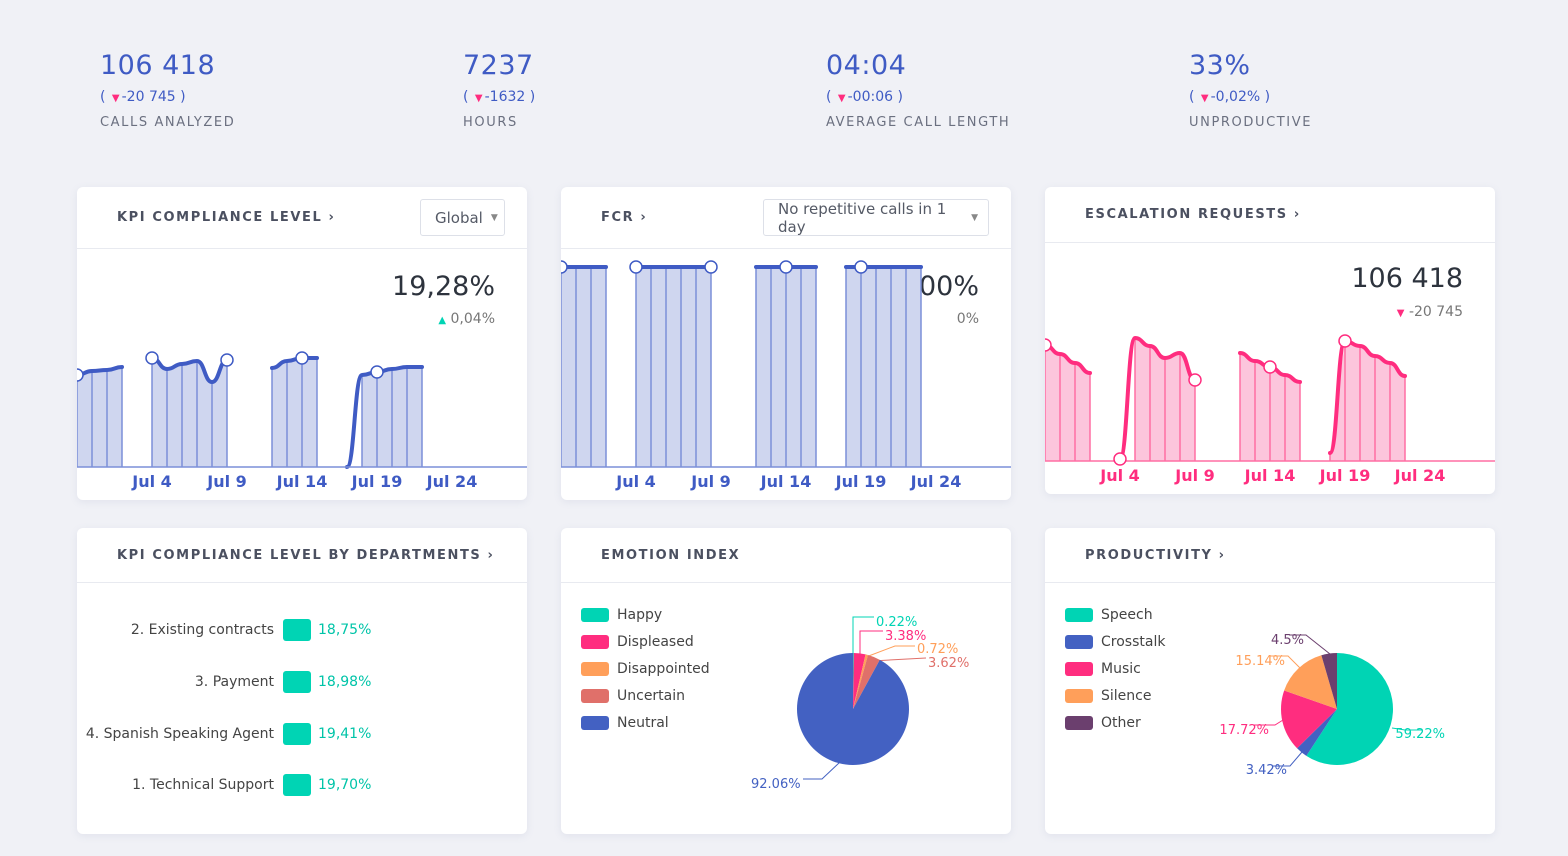 The image size is (1568, 856). What do you see at coordinates (1127, 614) in the screenshot?
I see `legend-label: Speech` at bounding box center [1127, 614].